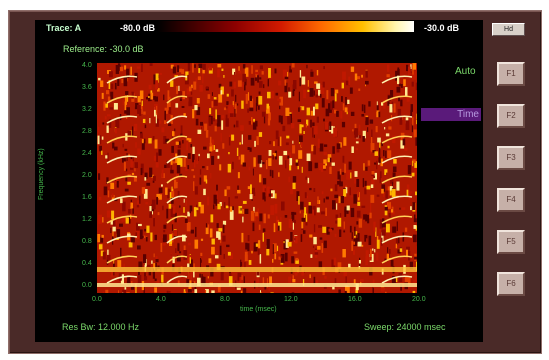 The image size is (549, 360). What do you see at coordinates (87, 109) in the screenshot?
I see `y-tick-label: 3.2` at bounding box center [87, 109].